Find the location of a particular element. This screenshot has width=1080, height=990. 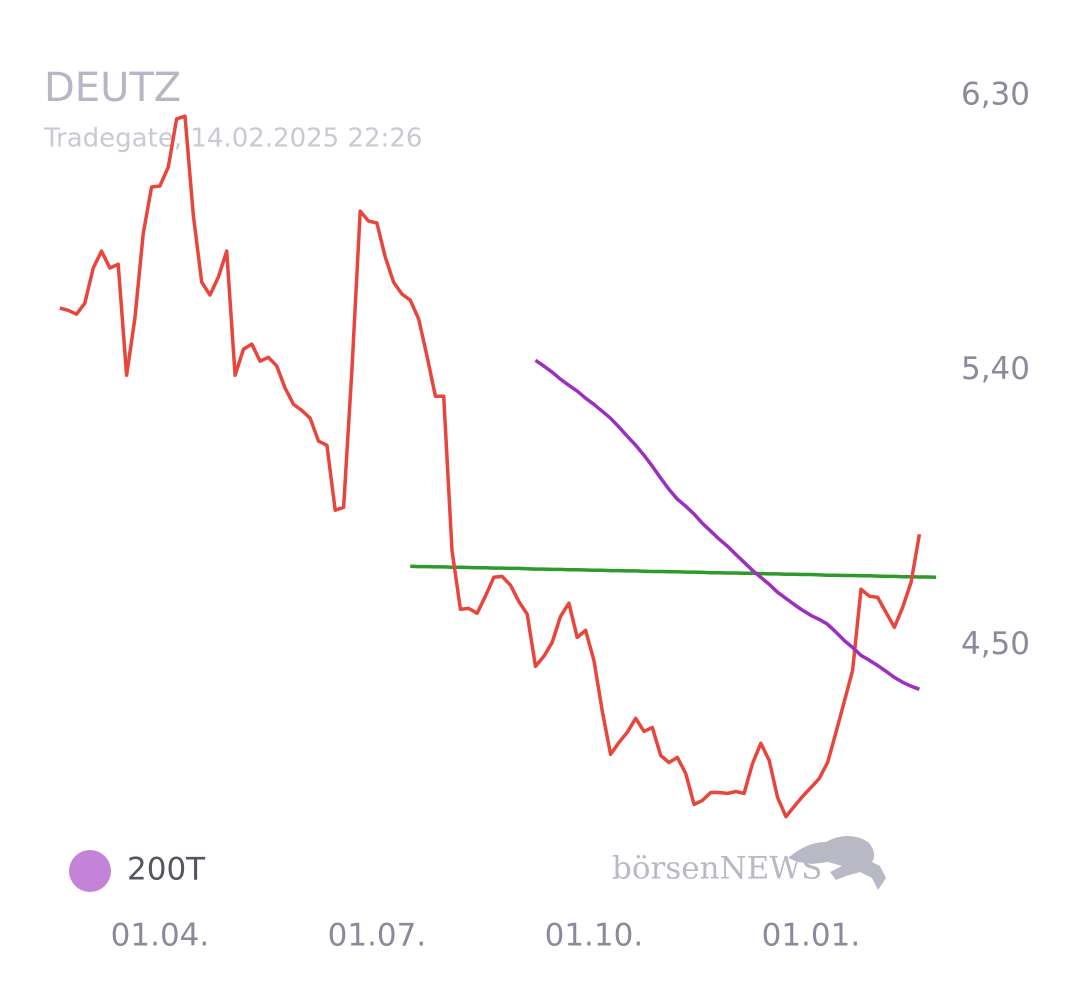

legend-label: 200T is located at coordinates (166, 870).